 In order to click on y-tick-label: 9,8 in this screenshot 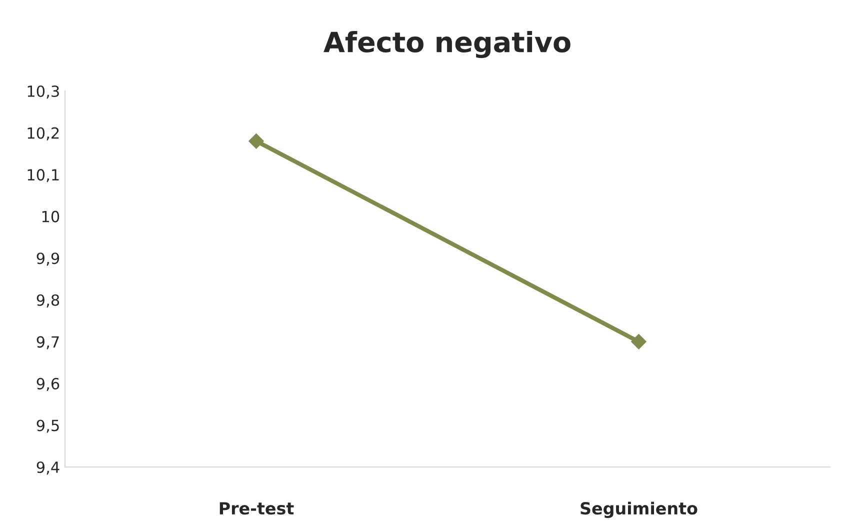, I will do `click(48, 301)`.